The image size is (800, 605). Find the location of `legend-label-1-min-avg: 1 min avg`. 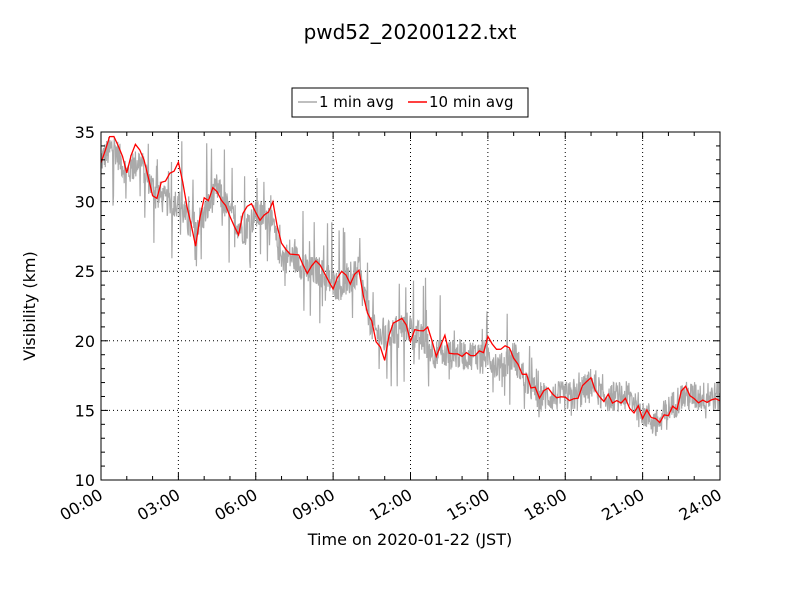

legend-label-1-min-avg: 1 min avg is located at coordinates (356, 102).